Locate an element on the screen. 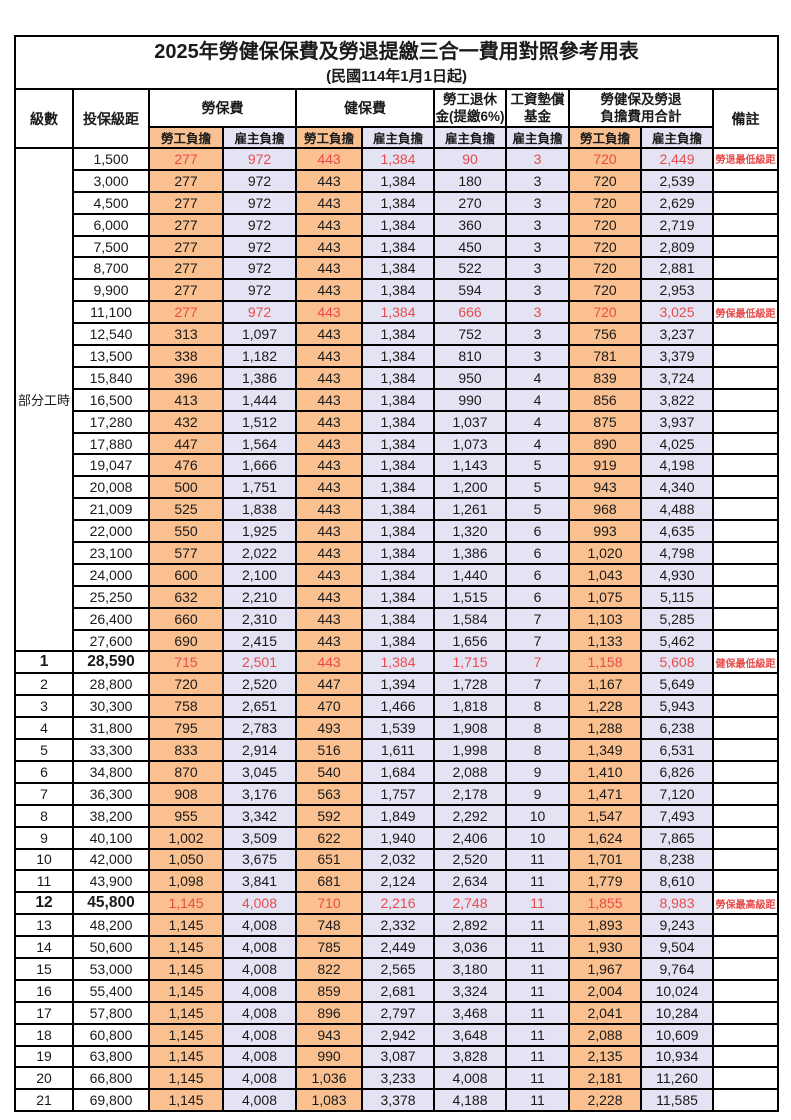 The width and height of the screenshot is (791, 1120). table-row: 21,009 525 1,838 443 1,384 1,261 5 968 4,488 is located at coordinates (397, 509).